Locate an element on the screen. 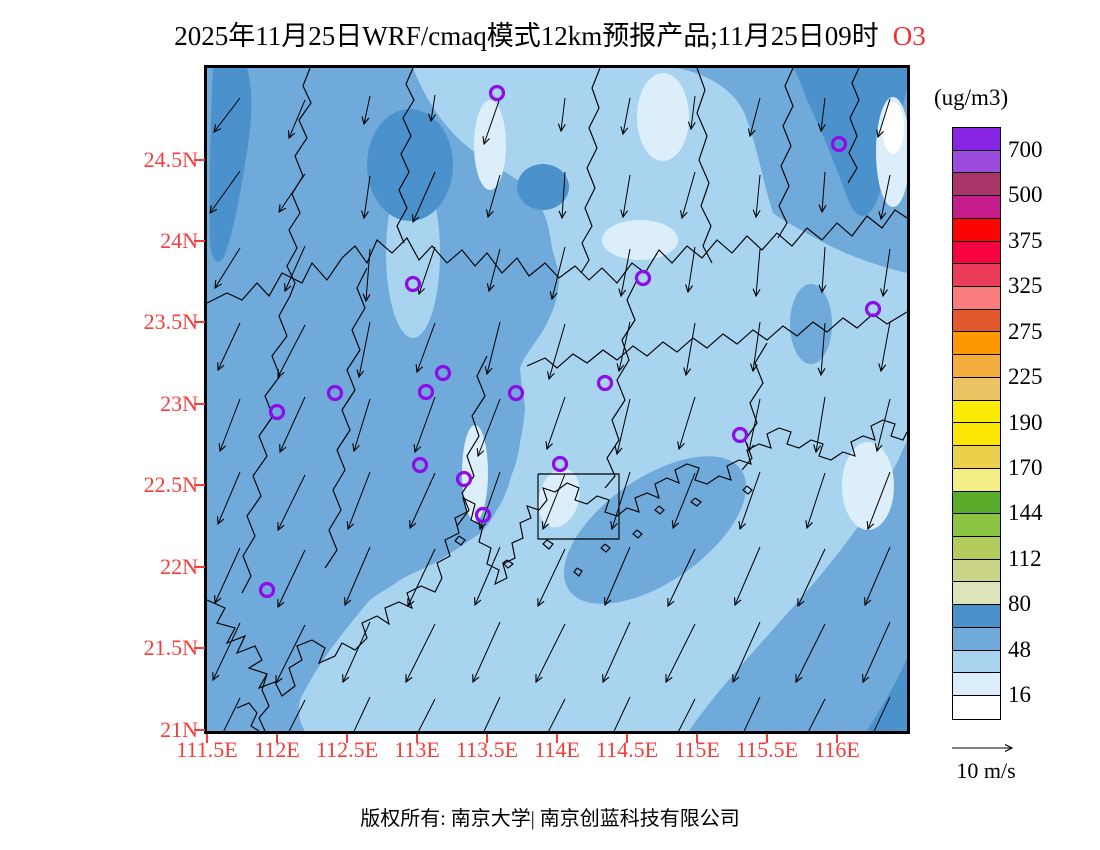 Image resolution: width=1100 pixels, height=850 pixels. colorbar is located at coordinates (976, 423).